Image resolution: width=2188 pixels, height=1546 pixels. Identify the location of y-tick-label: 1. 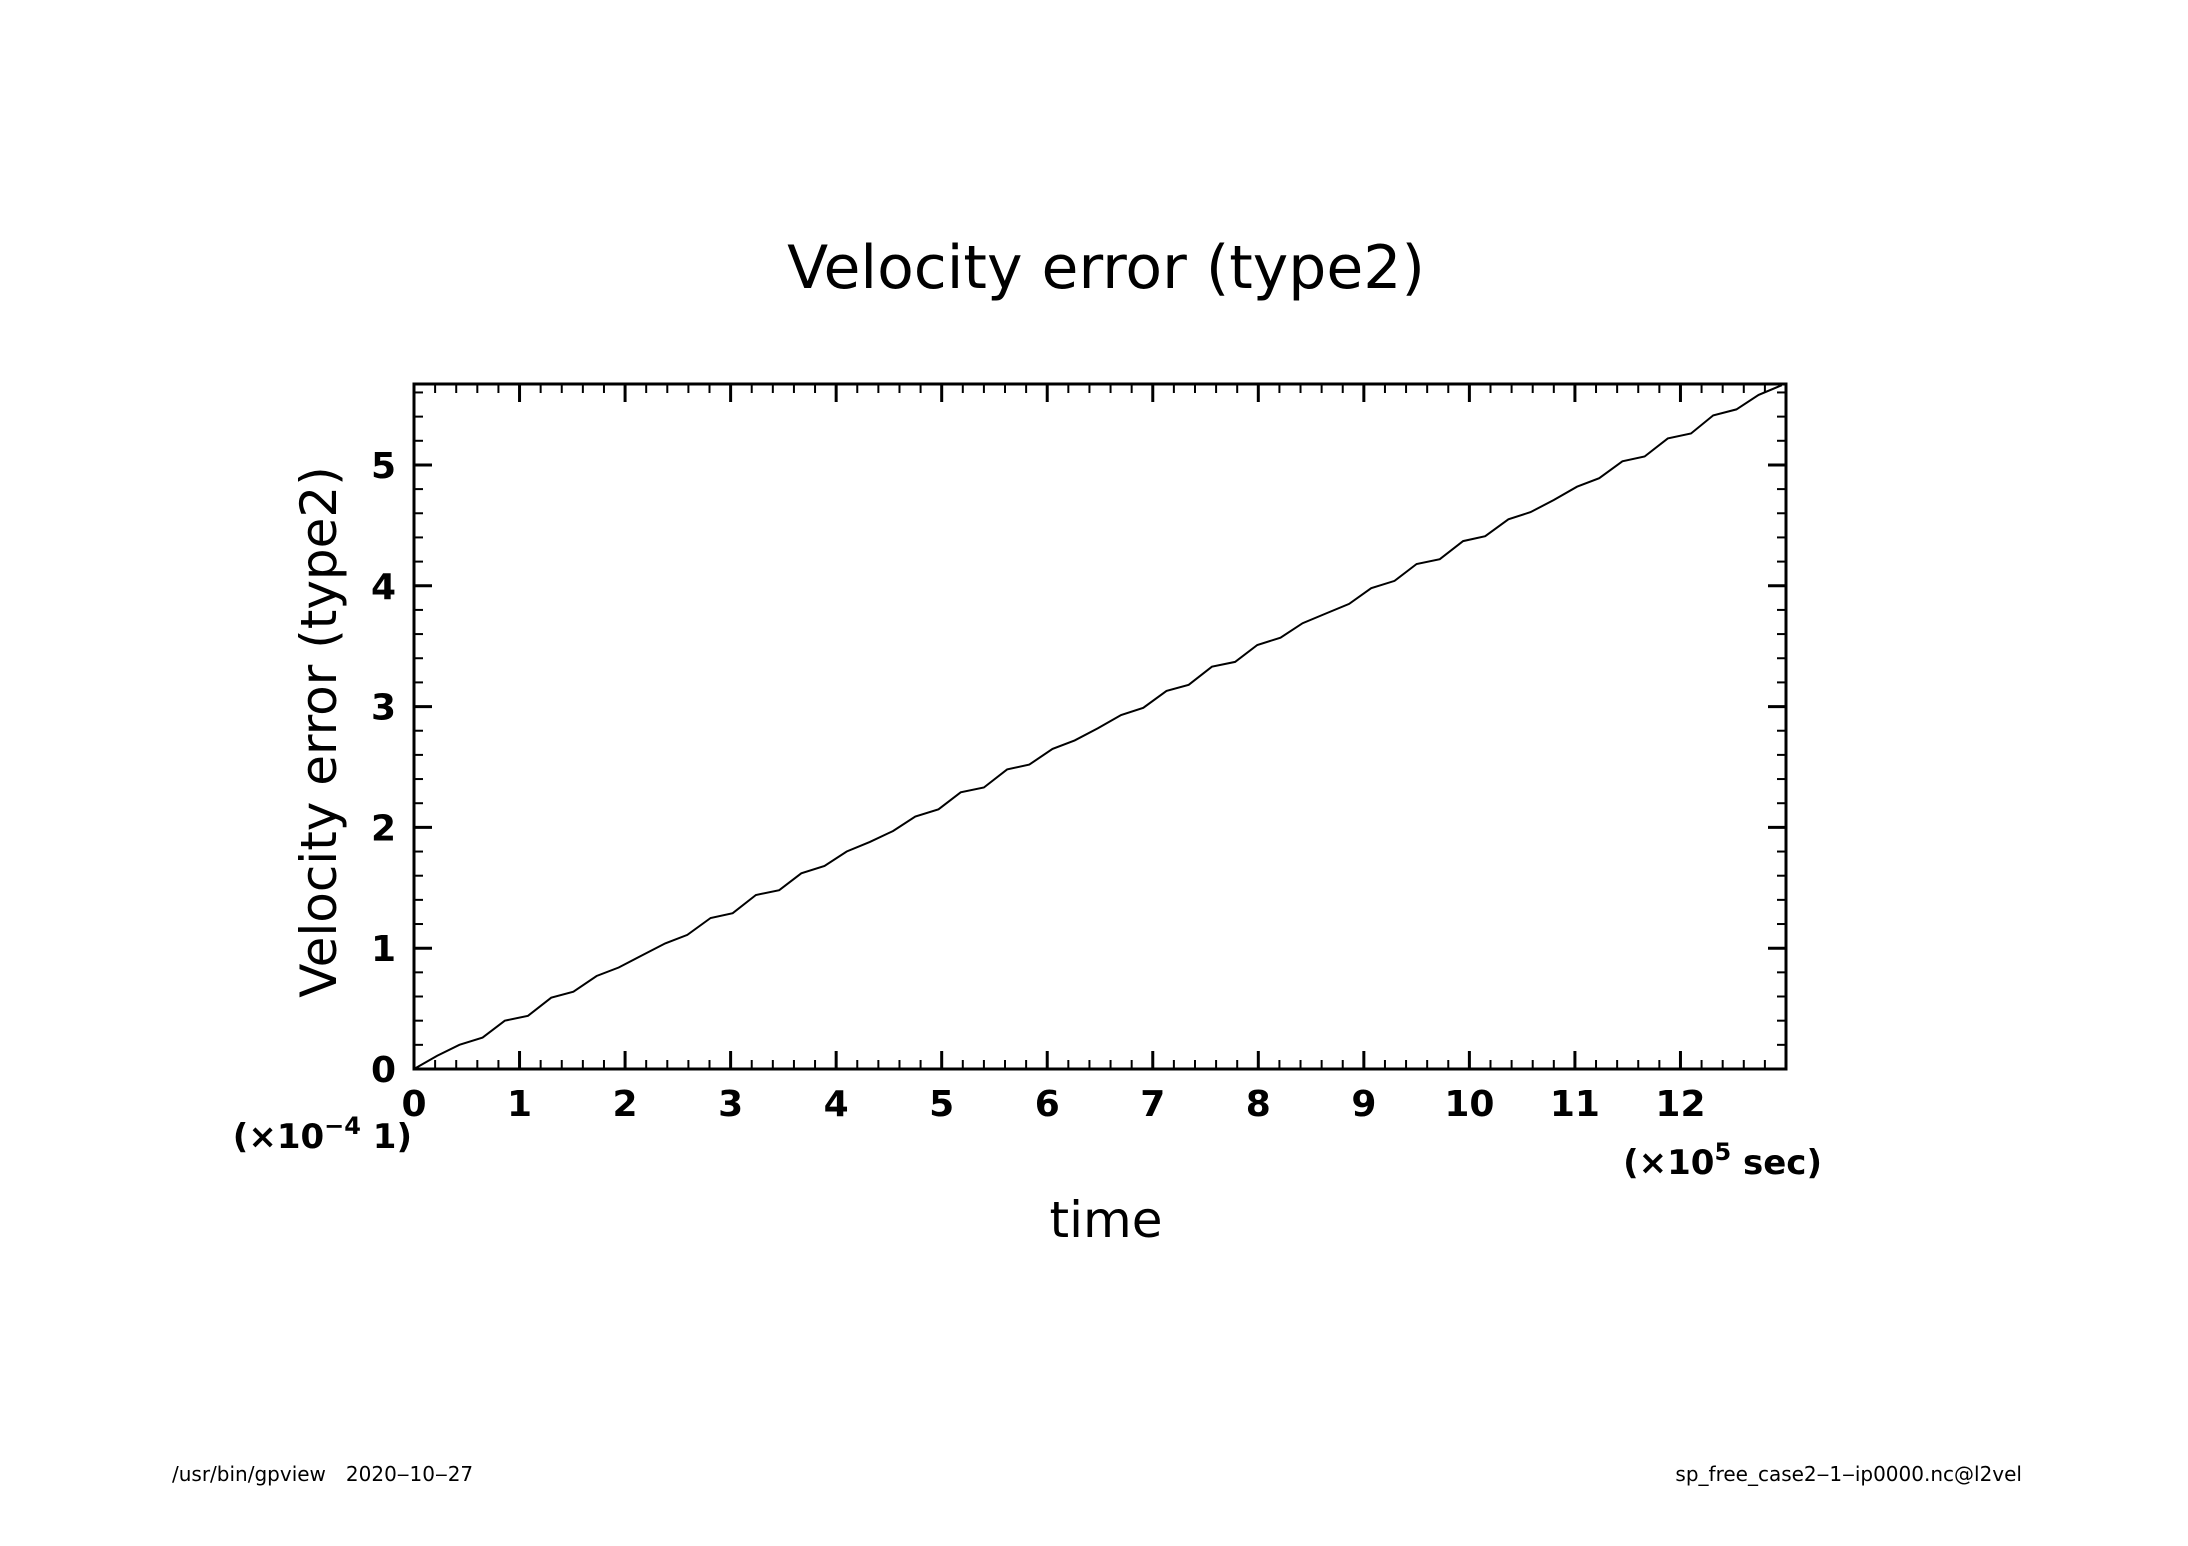
(383, 949).